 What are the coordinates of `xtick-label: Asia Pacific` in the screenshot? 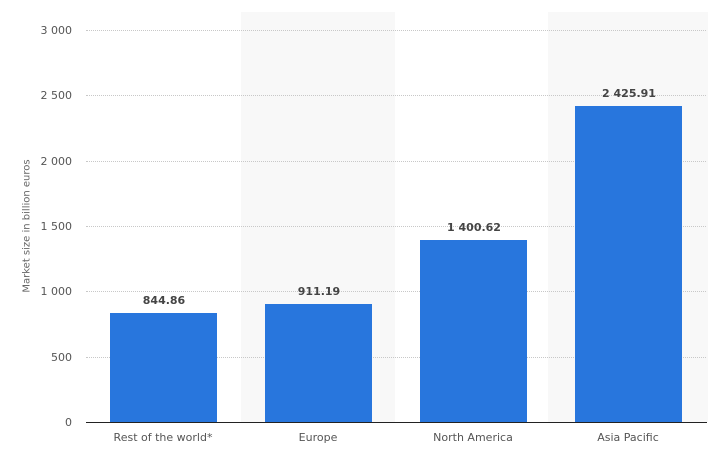 It's located at (628, 437).